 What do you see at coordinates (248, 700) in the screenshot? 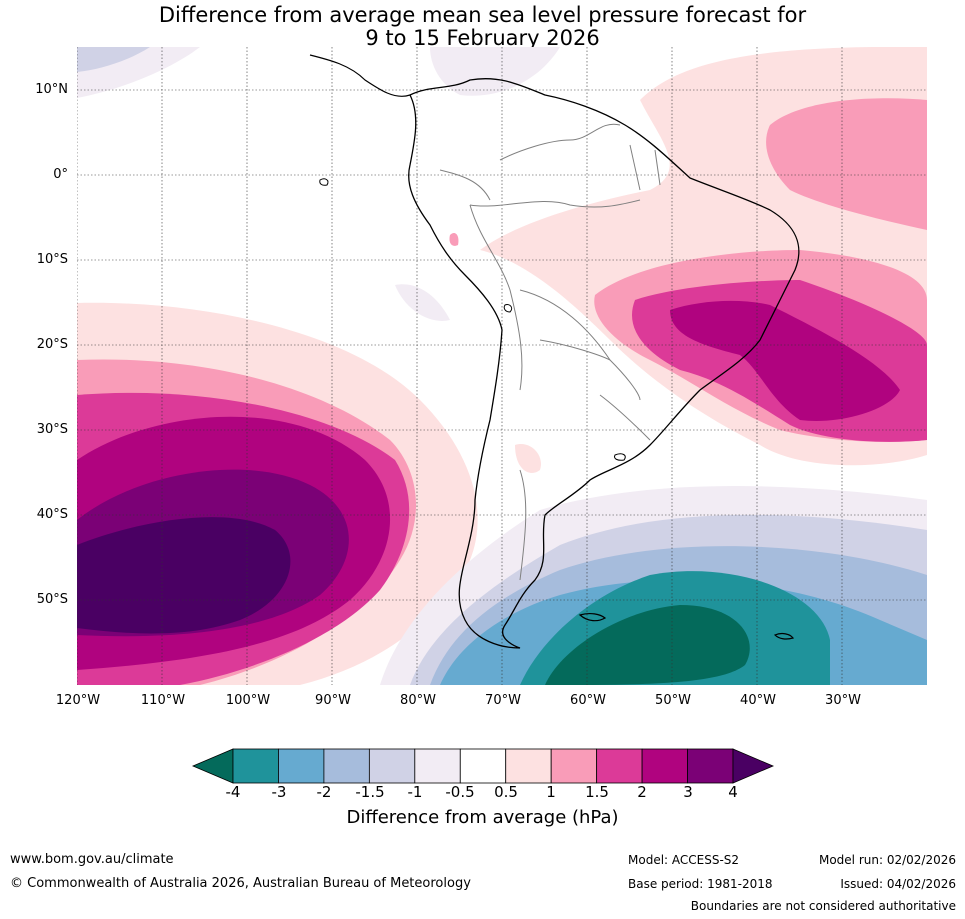
I see `lon-label-100w: 100°W` at bounding box center [248, 700].